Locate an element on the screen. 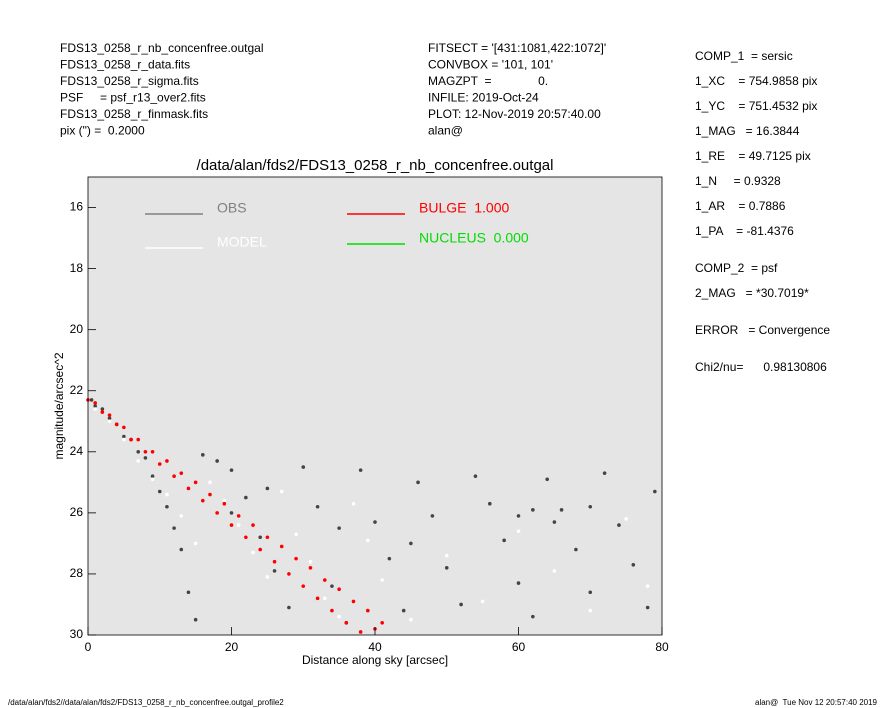 This screenshot has width=885, height=708. sidebar-line: 1_RE = 49.7125 pix is located at coordinates (753, 156).